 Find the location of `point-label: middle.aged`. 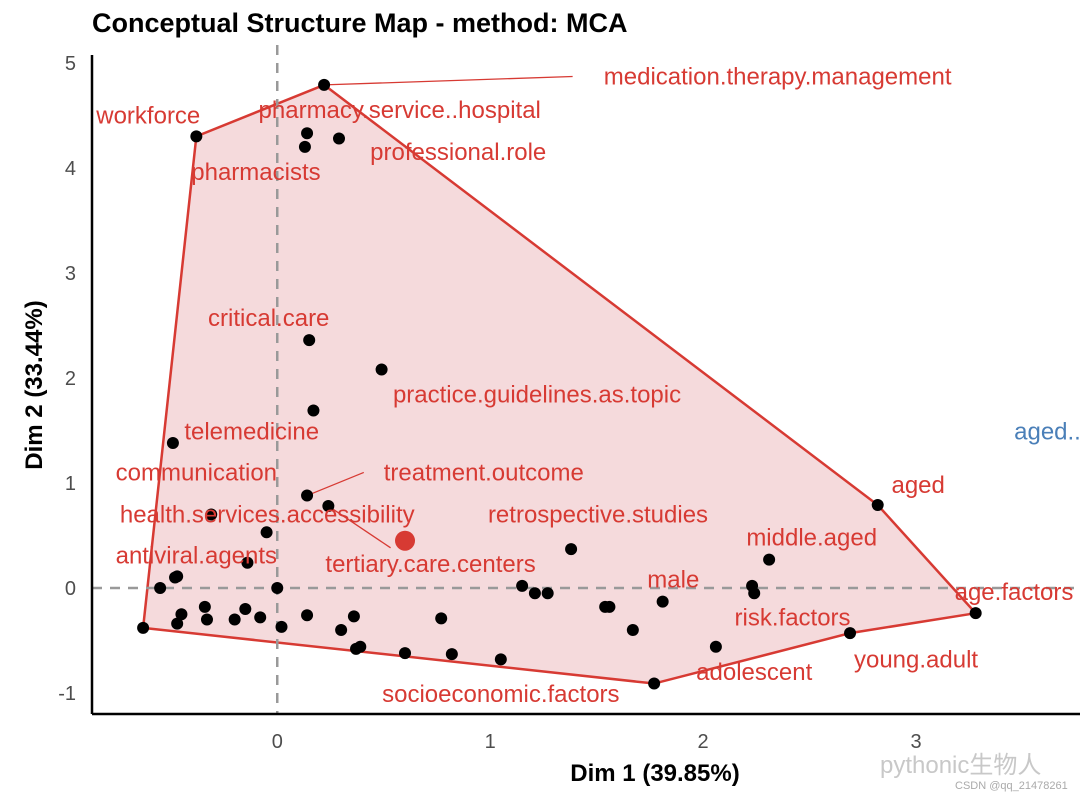

point-label: middle.aged is located at coordinates (811, 538).